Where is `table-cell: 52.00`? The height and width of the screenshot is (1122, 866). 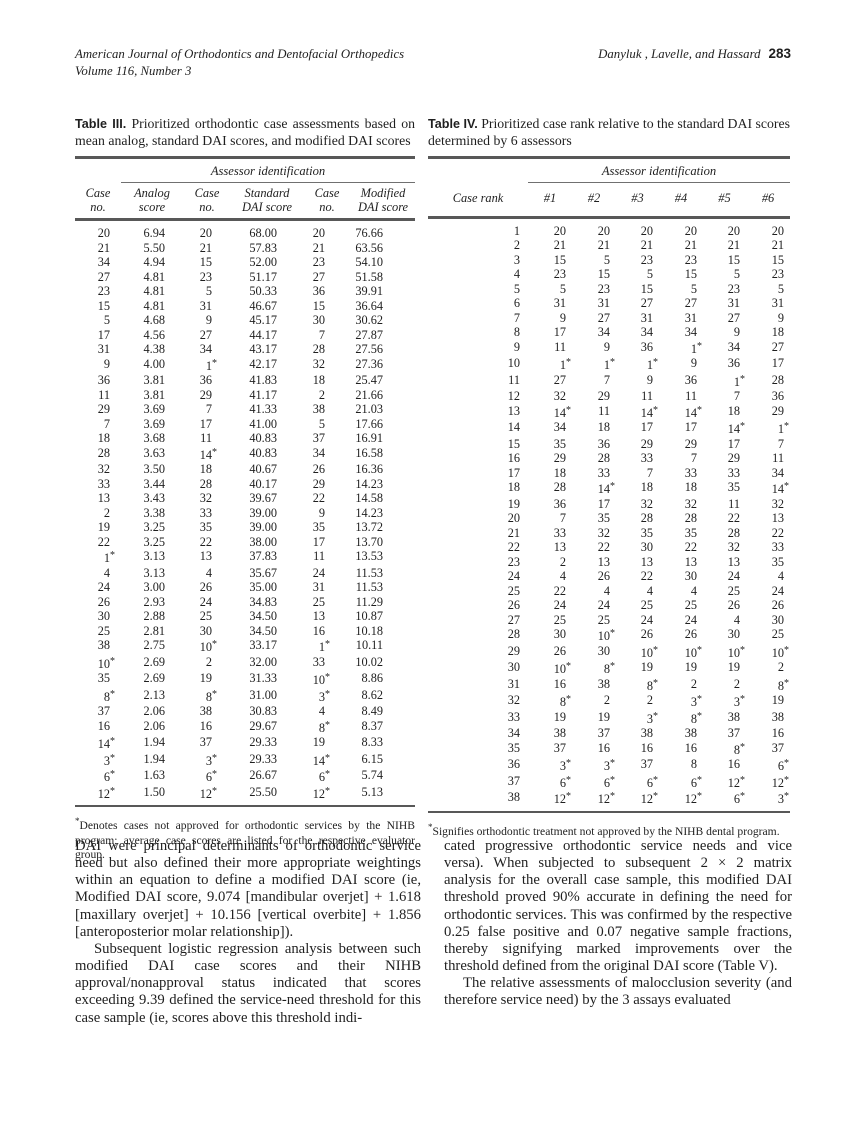 table-cell: 52.00 is located at coordinates (263, 262).